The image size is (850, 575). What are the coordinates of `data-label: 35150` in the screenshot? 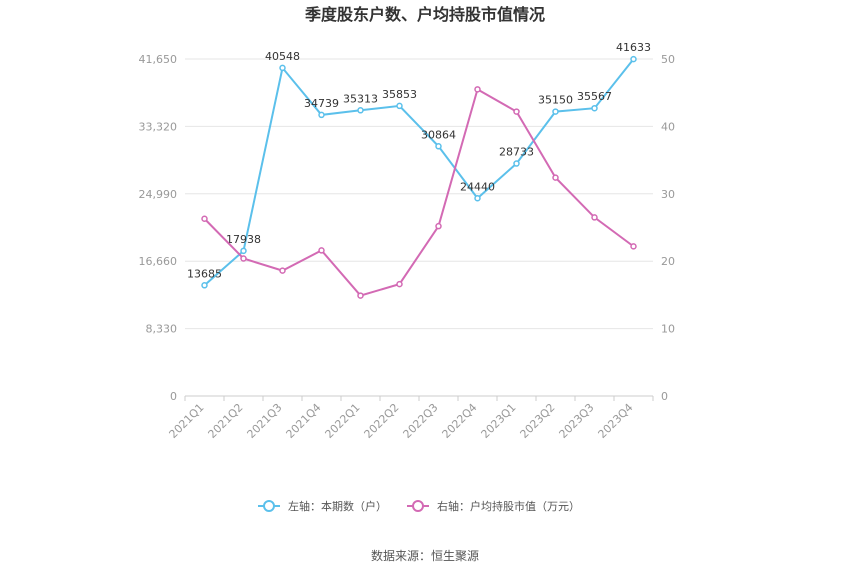 It's located at (555, 100).